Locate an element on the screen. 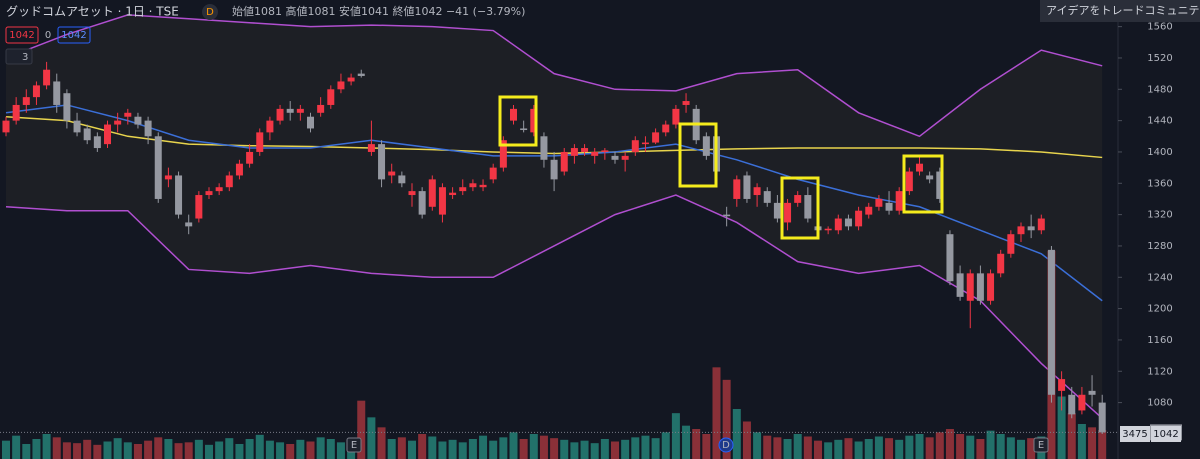  event-markers: E D E is located at coordinates (697, 445).